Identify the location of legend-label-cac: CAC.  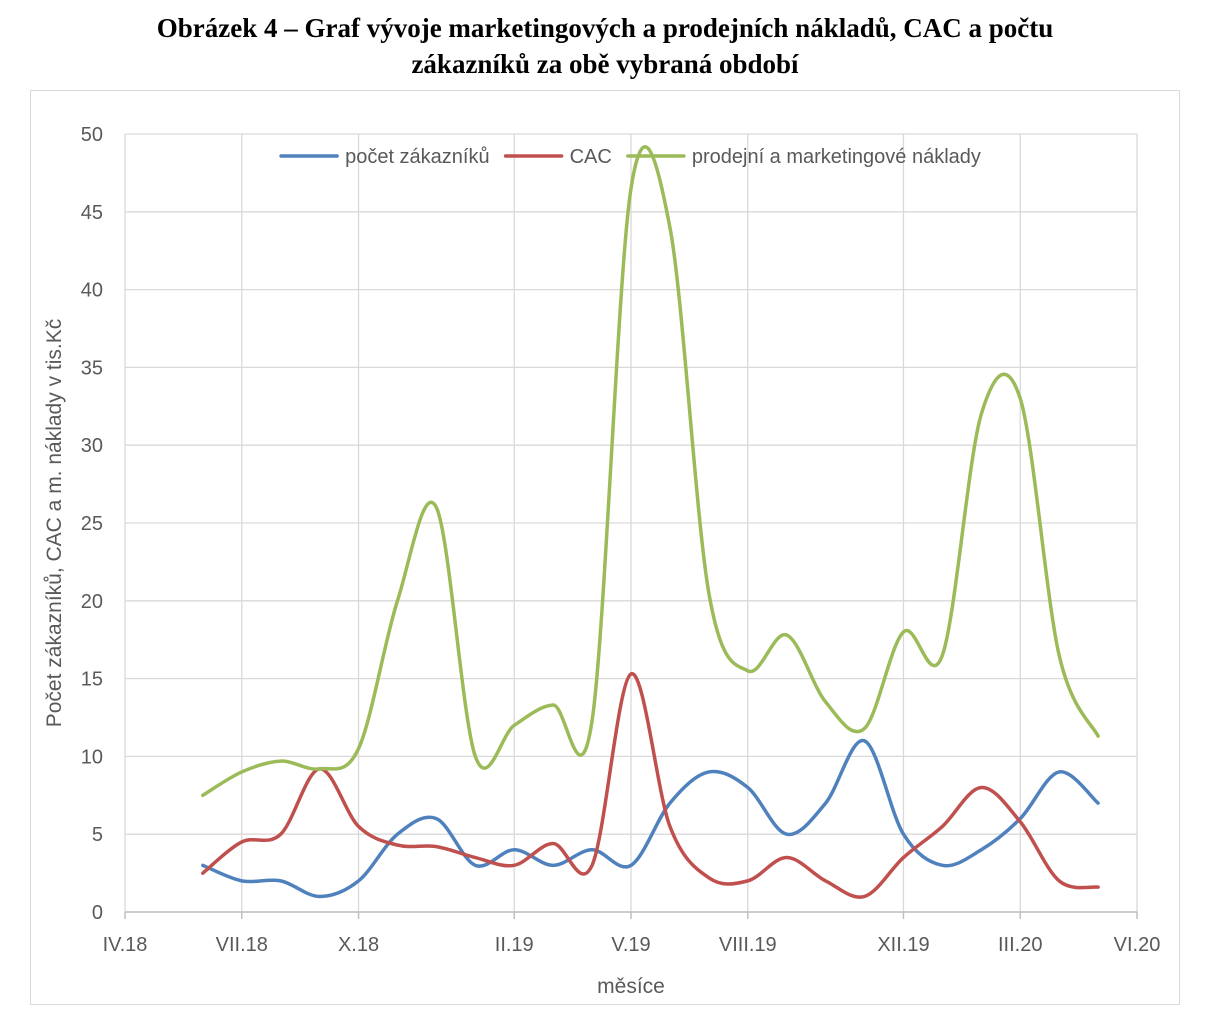
(591, 157).